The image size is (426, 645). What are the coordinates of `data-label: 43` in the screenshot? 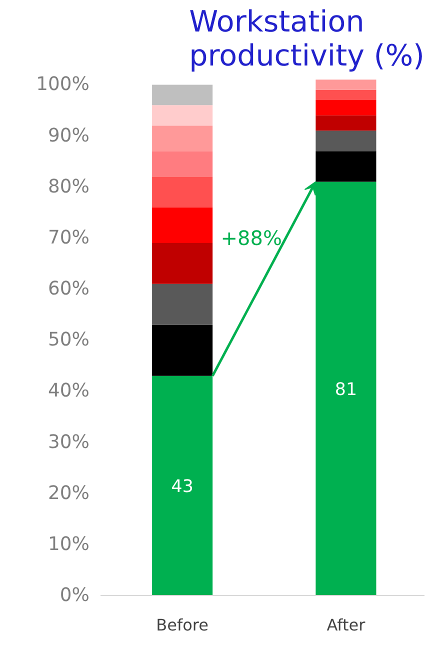 It's located at (182, 487).